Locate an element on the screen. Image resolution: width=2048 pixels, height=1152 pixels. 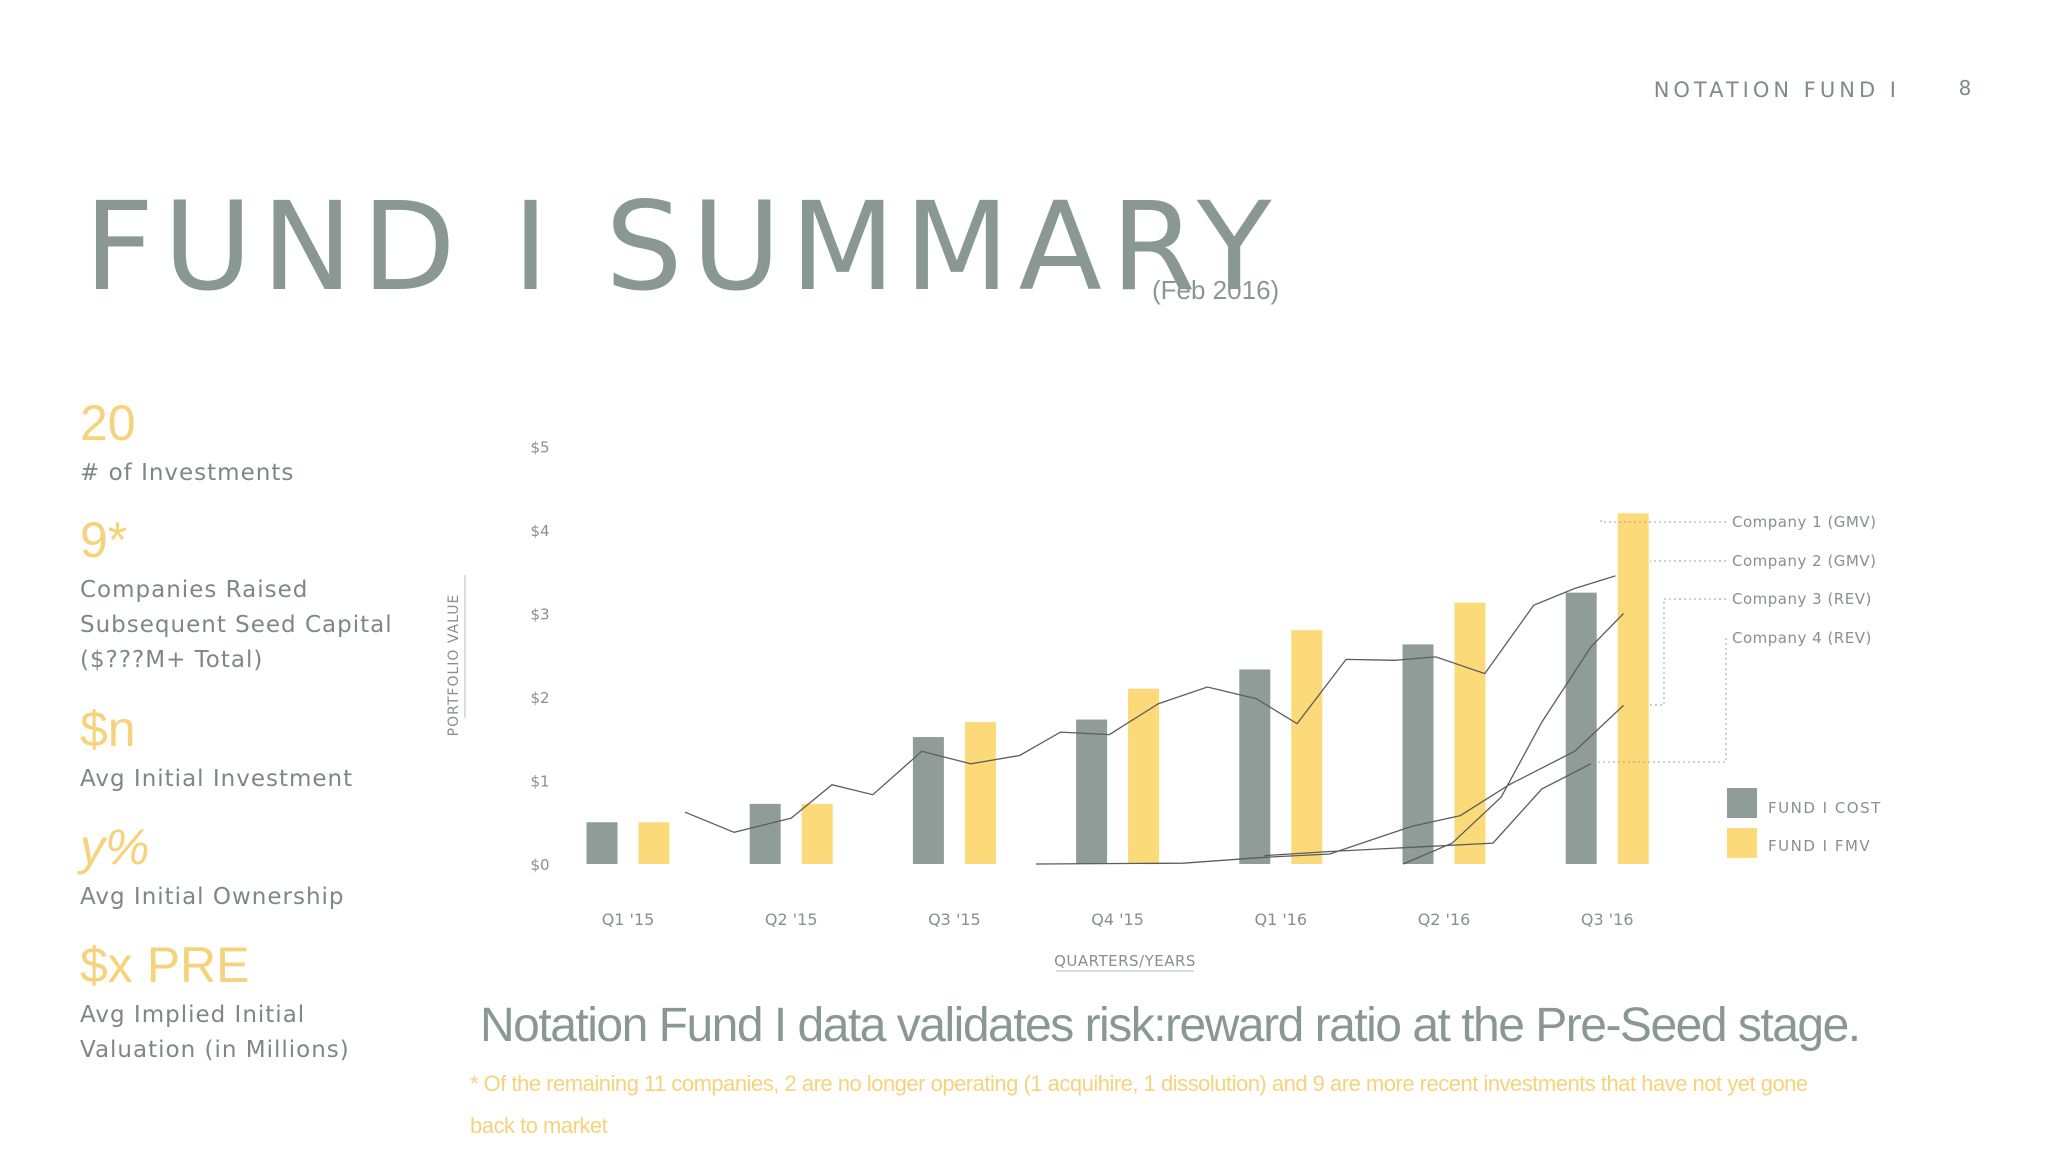
y-tick-label: $3 is located at coordinates (539, 615).